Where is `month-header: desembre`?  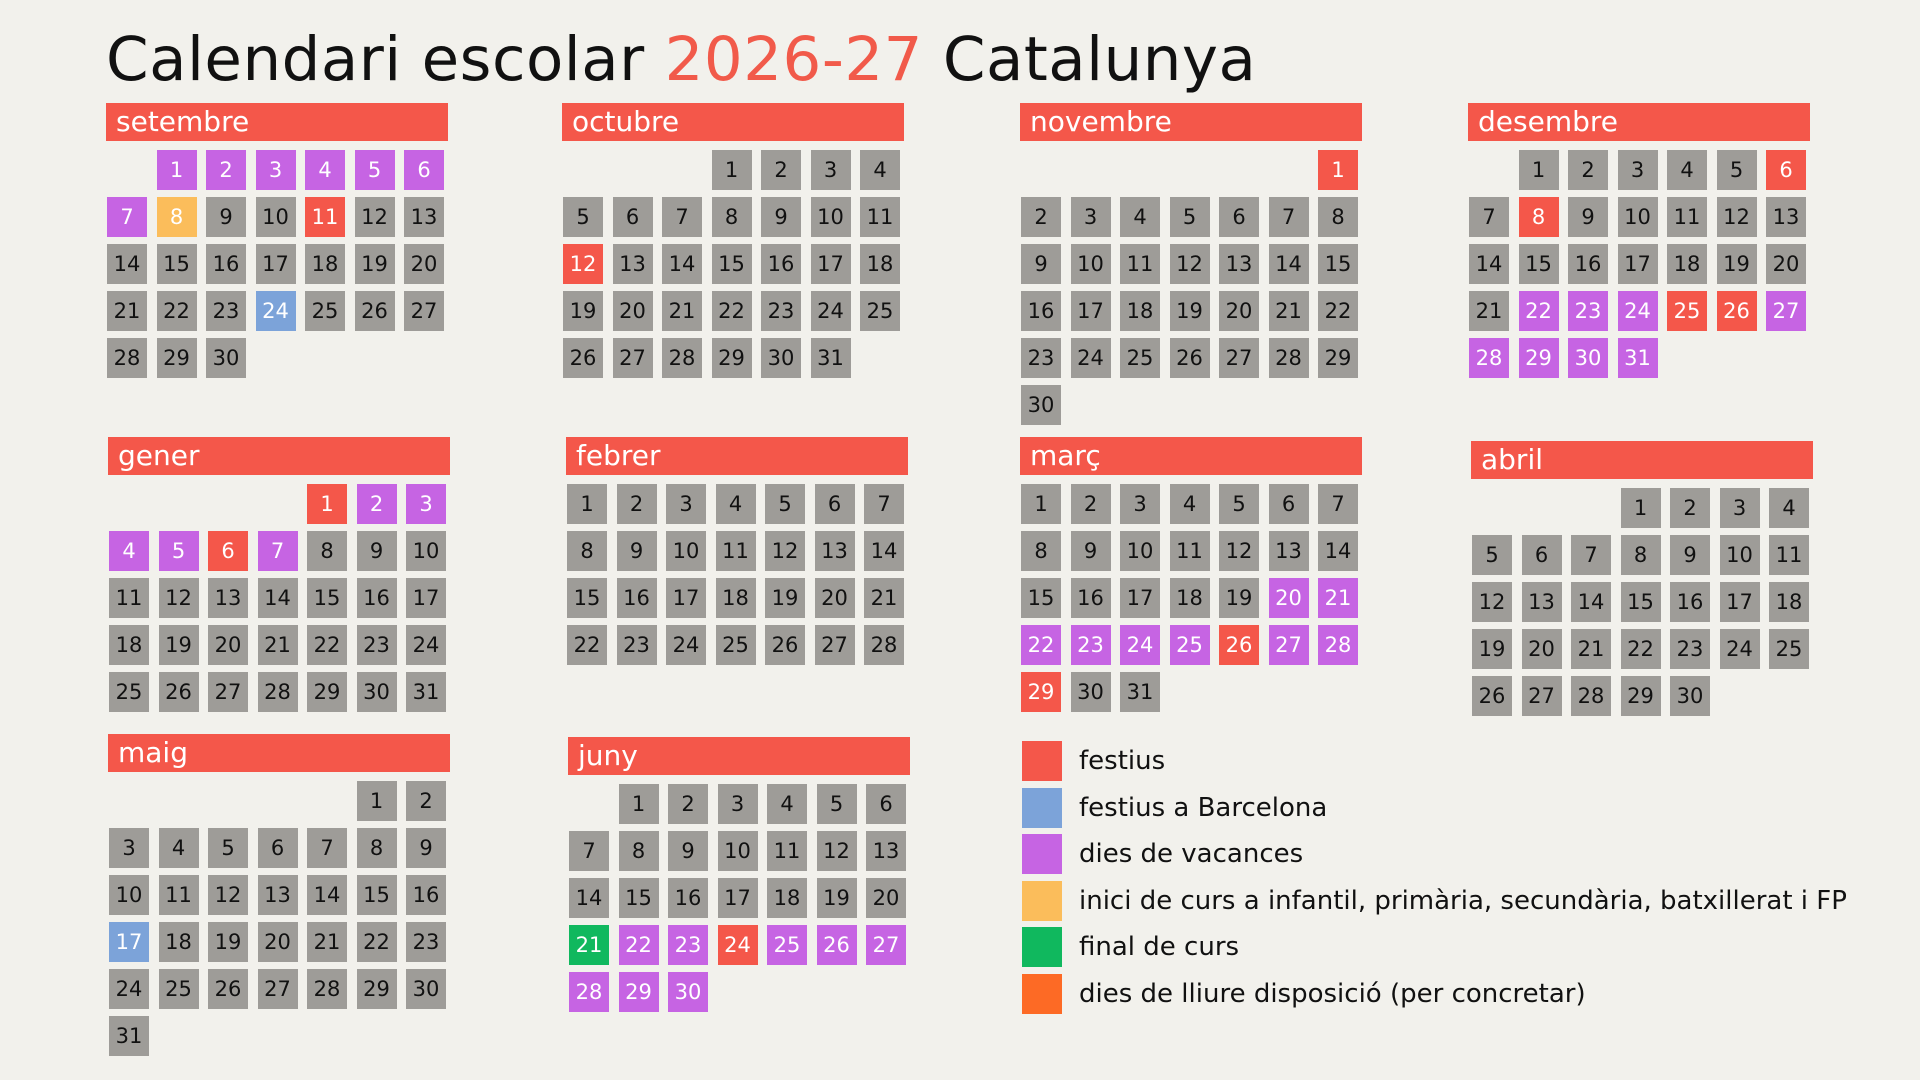
month-header: desembre is located at coordinates (1639, 122).